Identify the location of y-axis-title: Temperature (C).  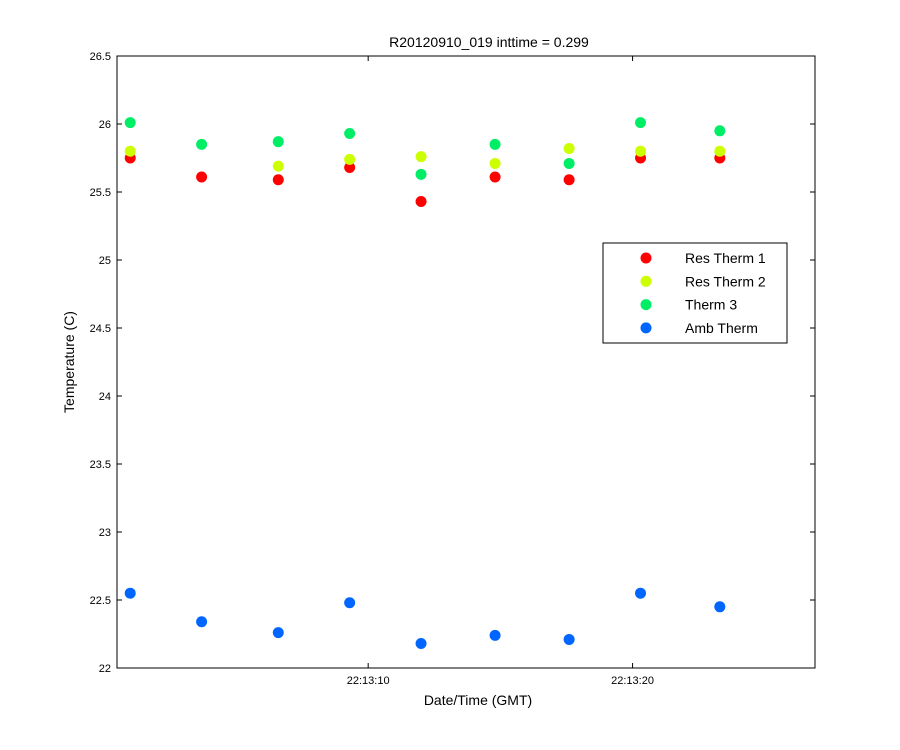
(69, 362).